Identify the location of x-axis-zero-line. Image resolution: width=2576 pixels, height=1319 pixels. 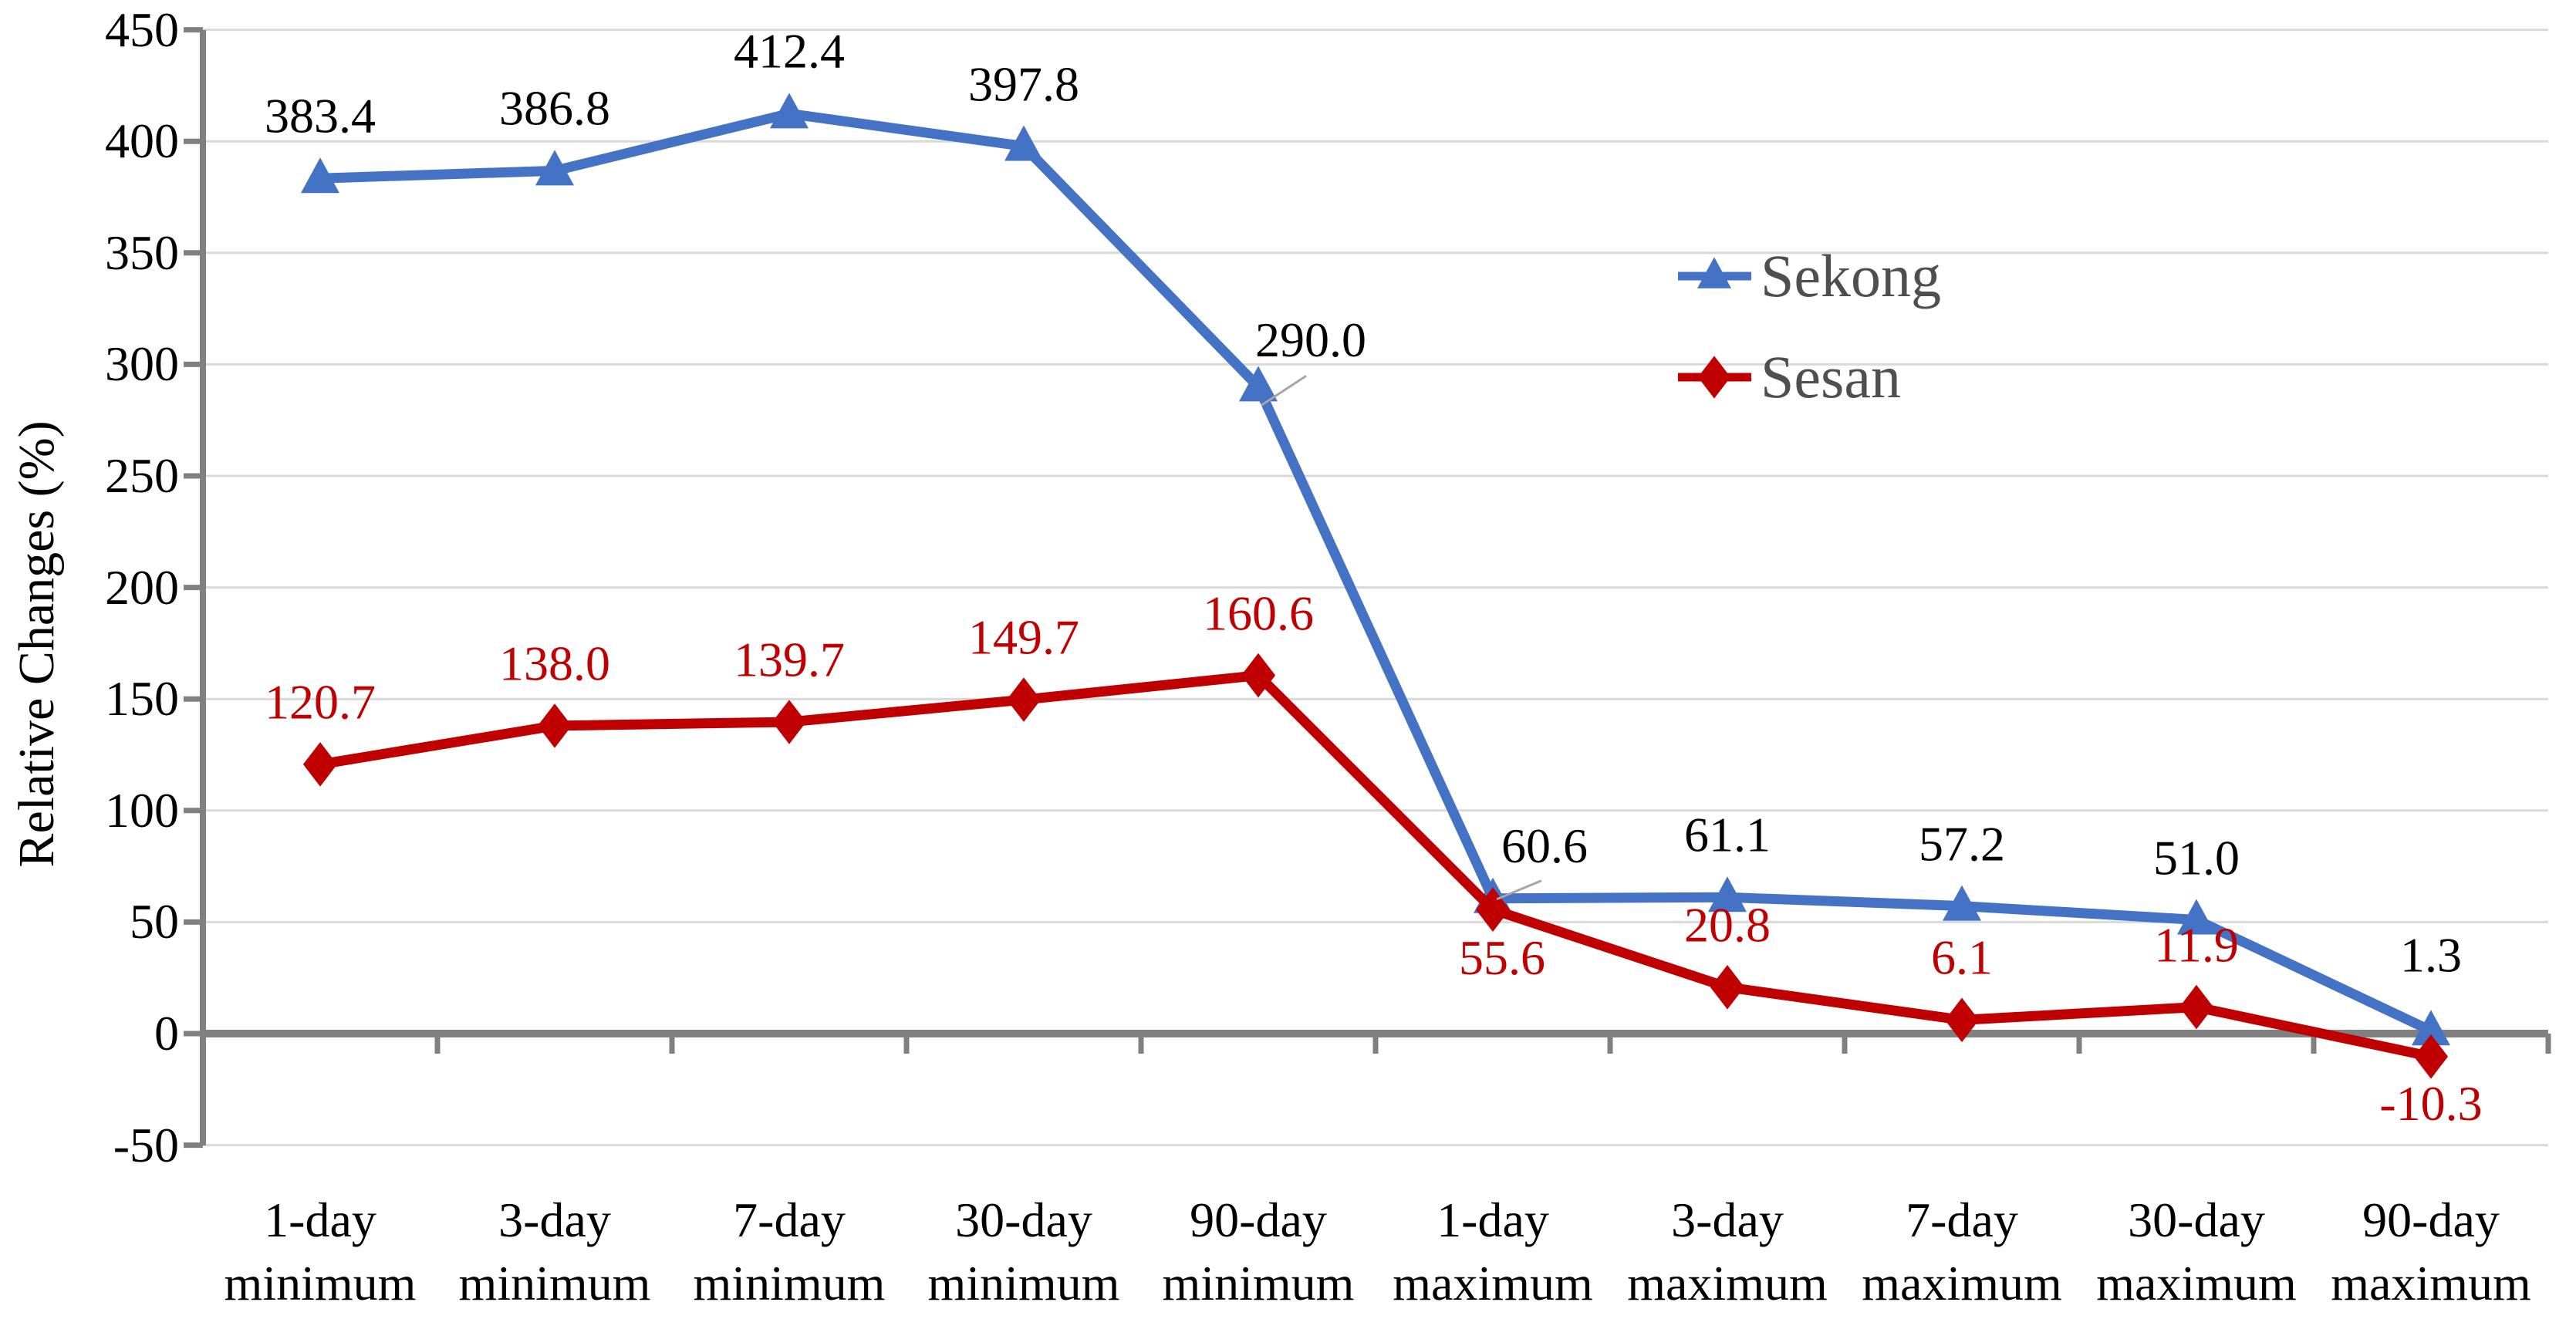
(1375, 1042).